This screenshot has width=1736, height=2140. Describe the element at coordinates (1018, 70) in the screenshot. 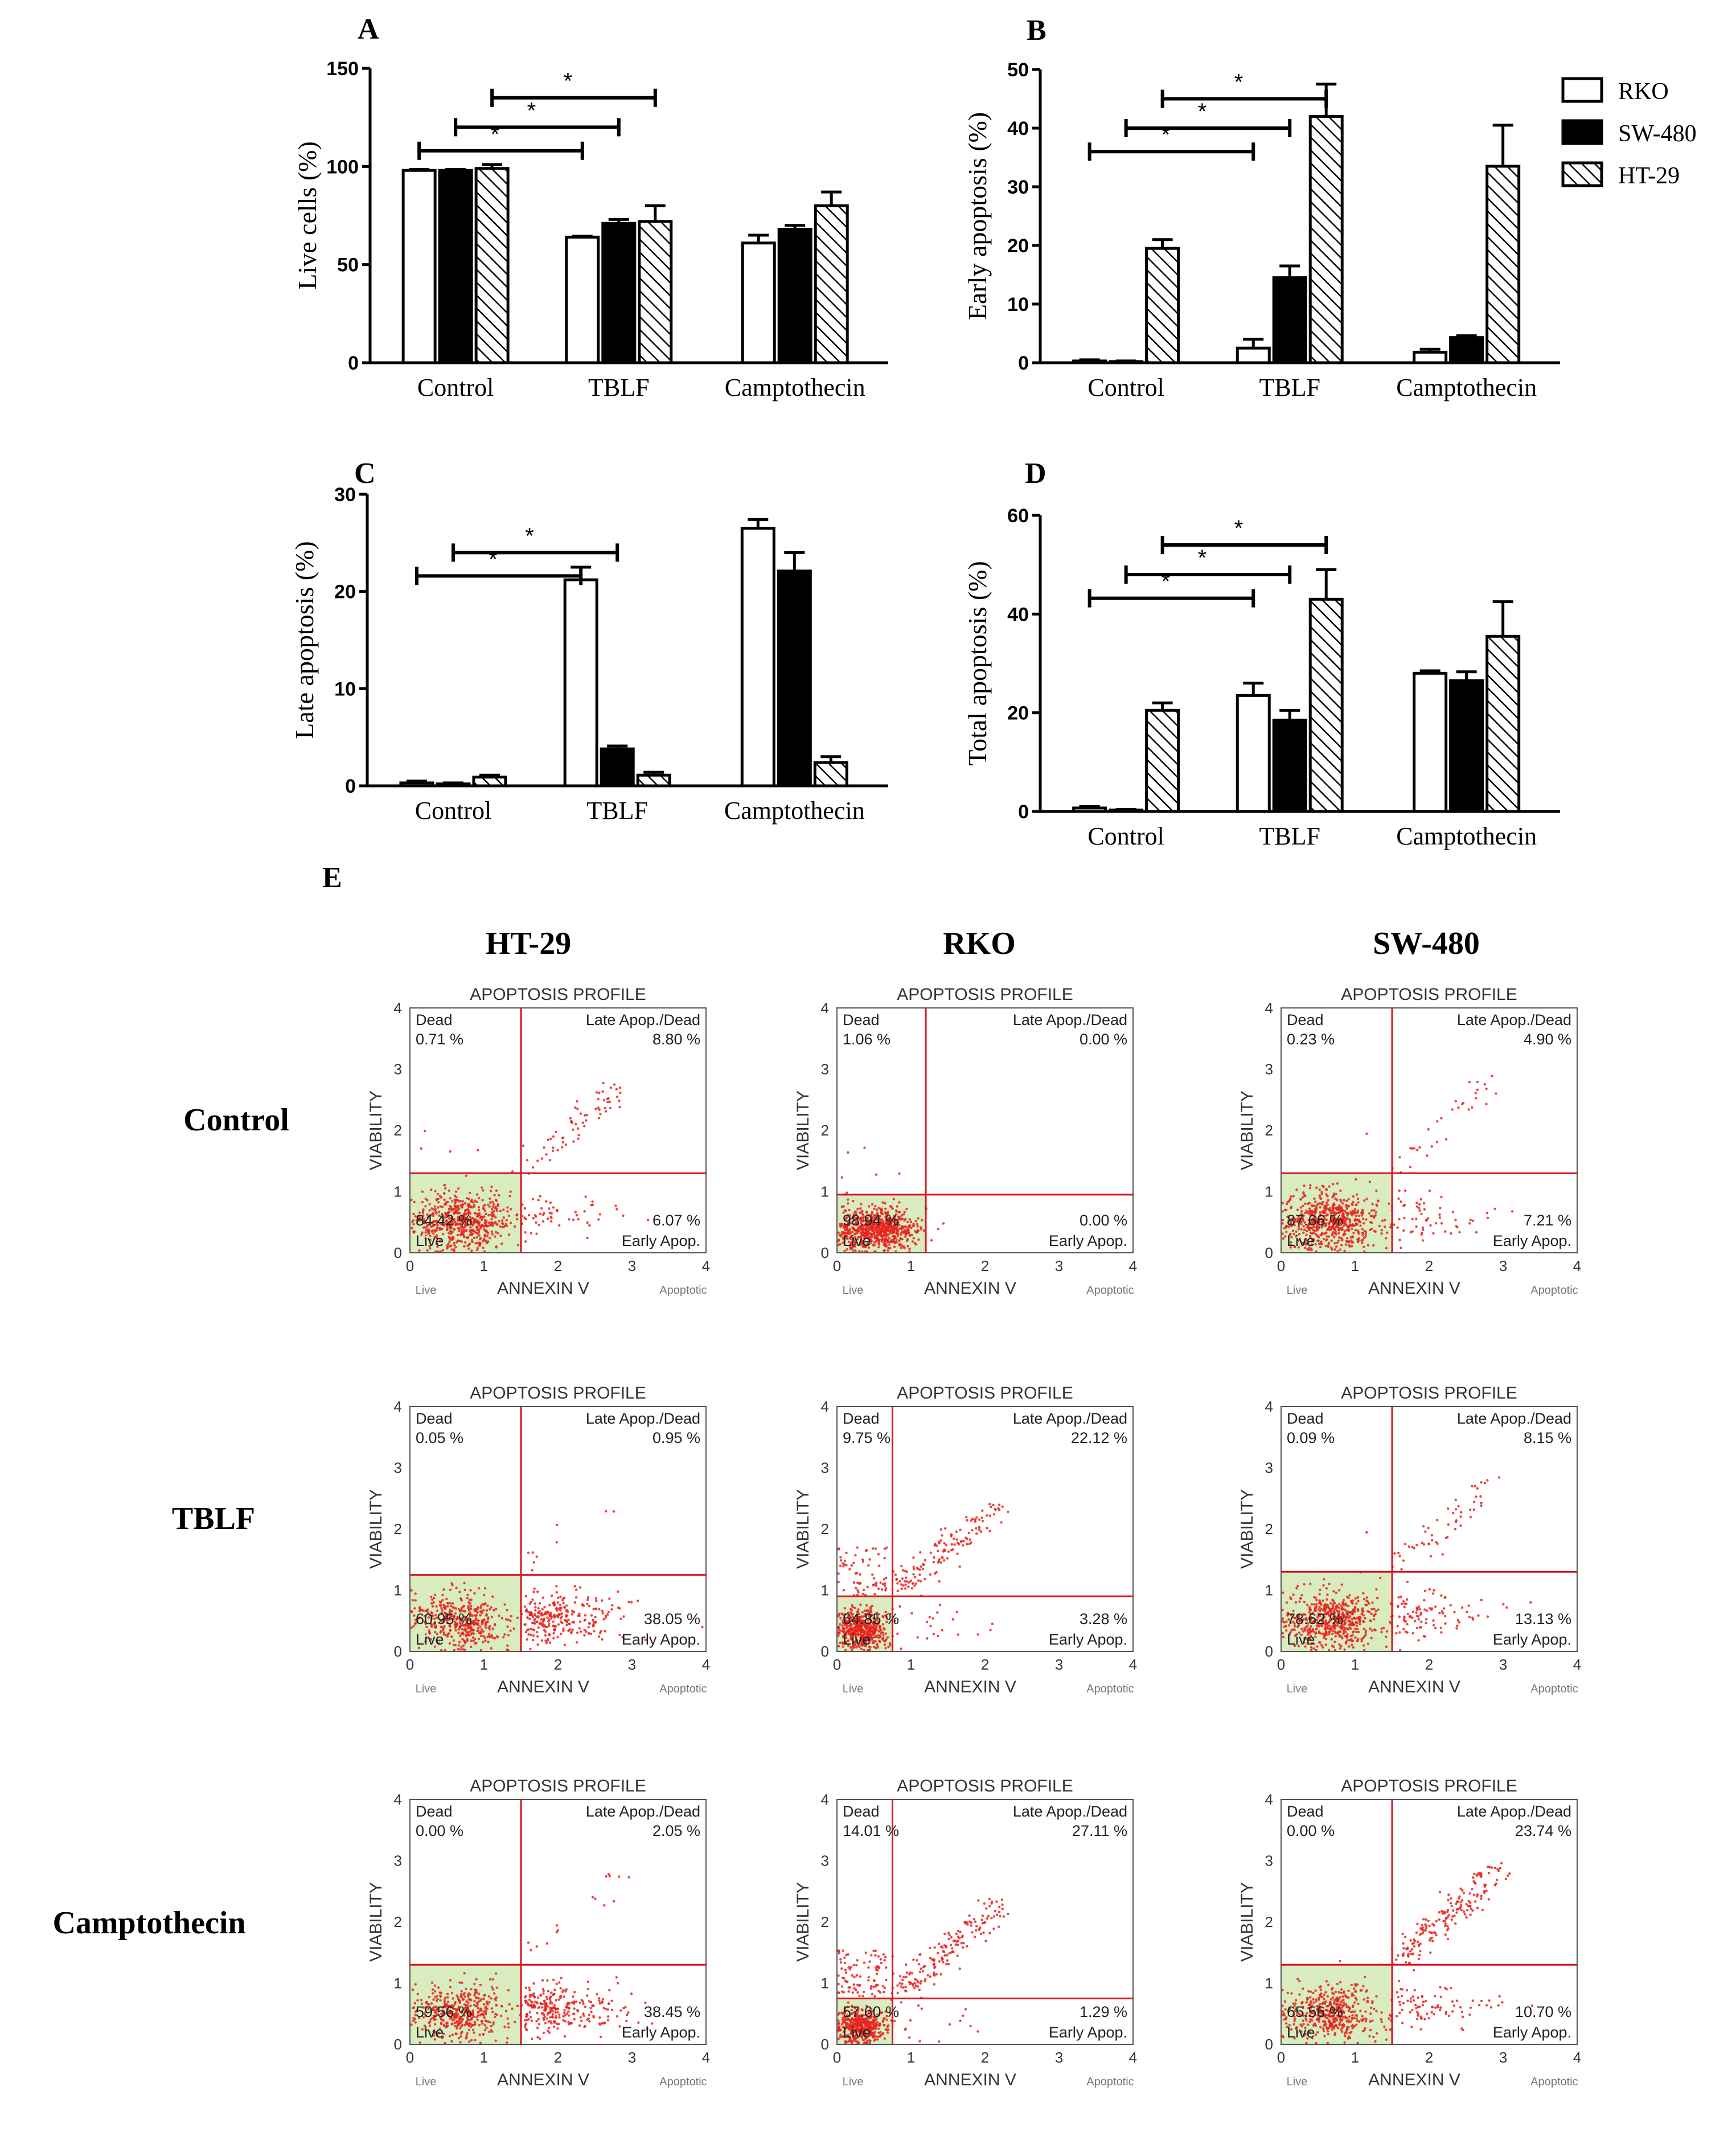

I see `y-tick-label: 50` at that location.